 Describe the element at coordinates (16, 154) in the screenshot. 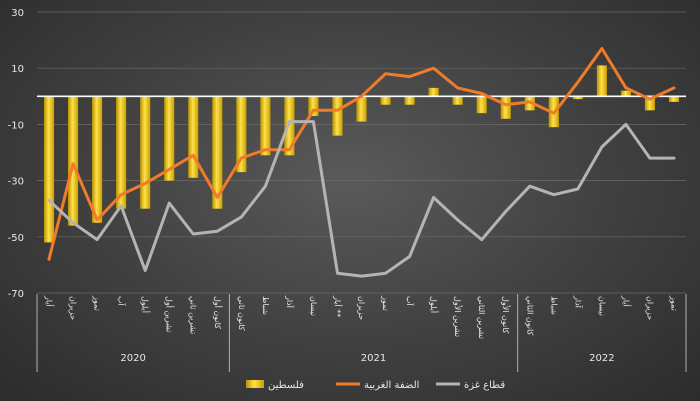

I see `y-axis-ticks: 30 10 -10 -30 -50 -70` at that location.